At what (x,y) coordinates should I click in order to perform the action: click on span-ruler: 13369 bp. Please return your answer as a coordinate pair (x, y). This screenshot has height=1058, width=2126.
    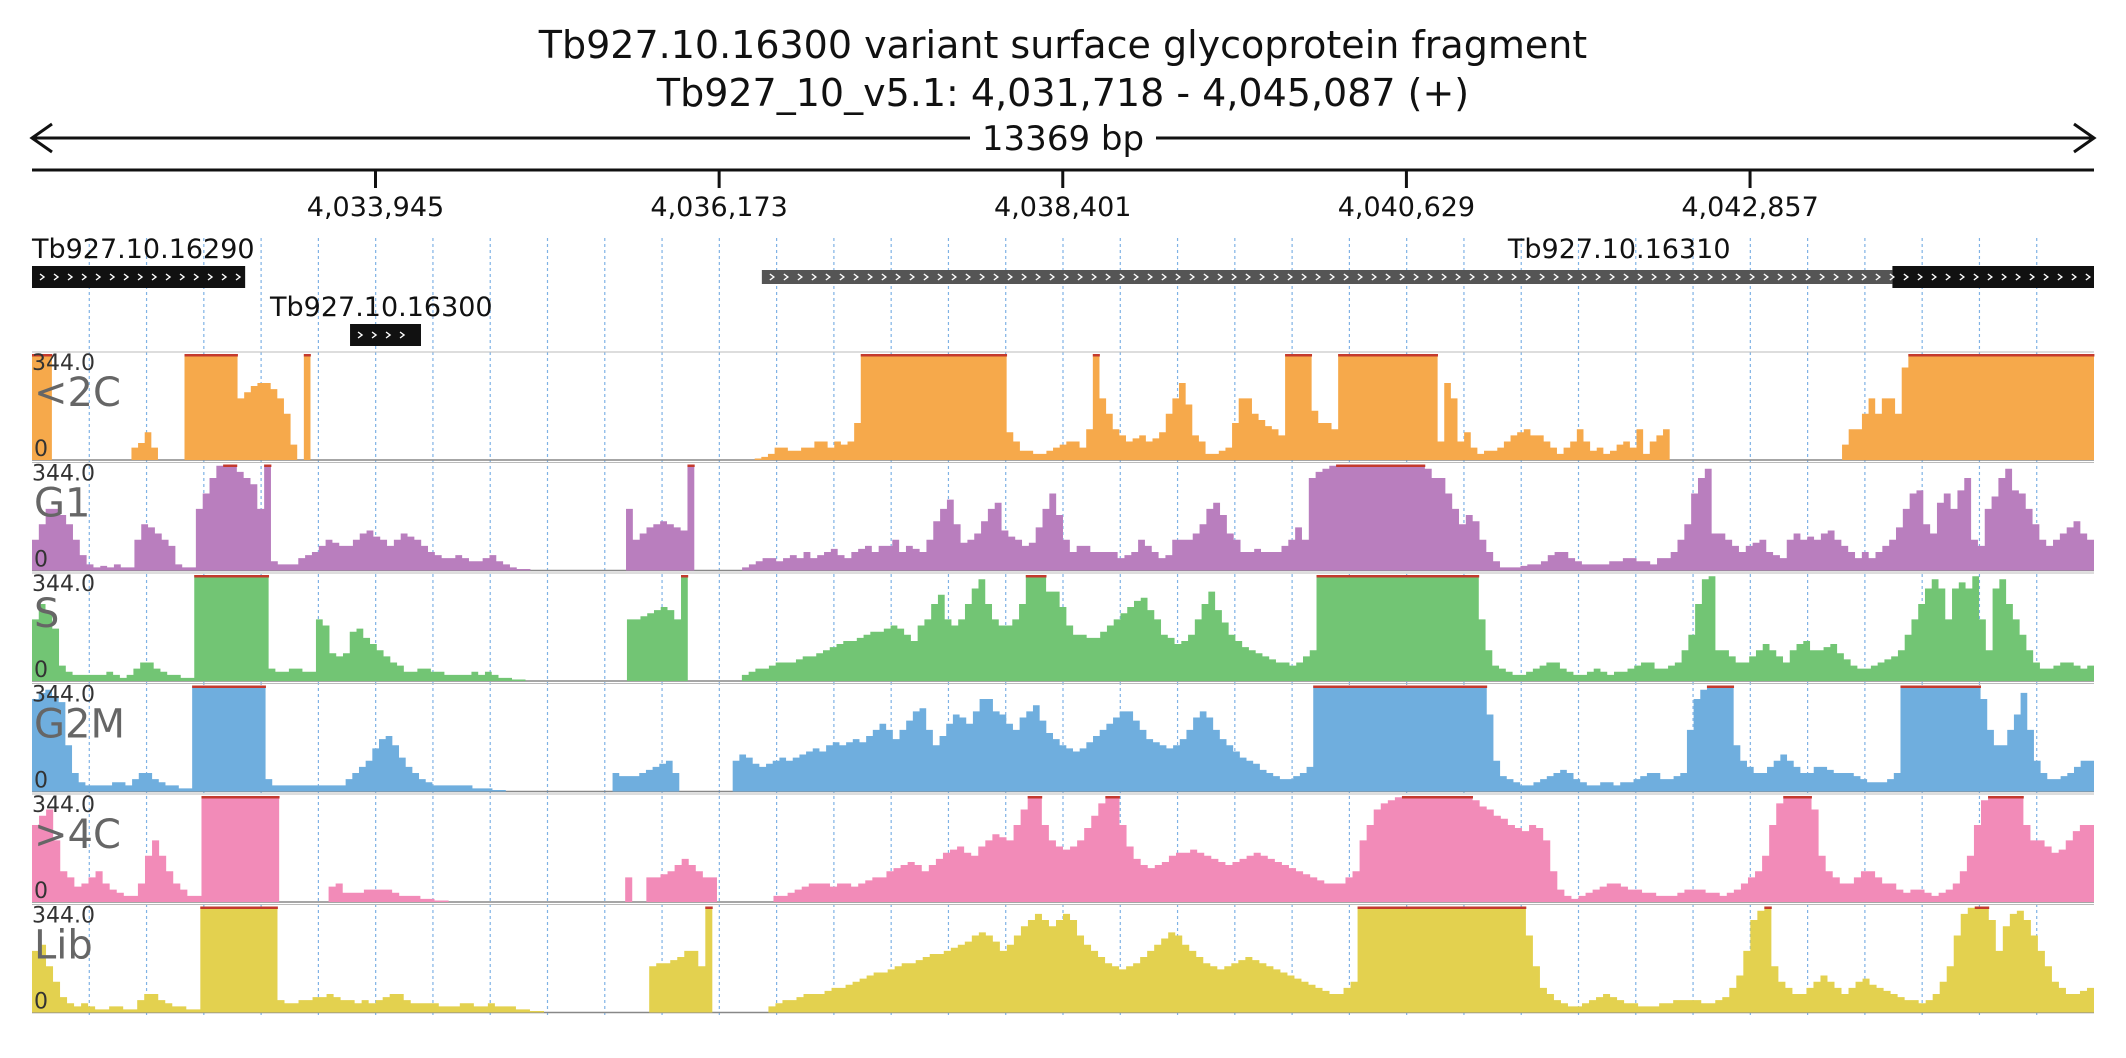
    Looking at the image, I should click on (1063, 139).